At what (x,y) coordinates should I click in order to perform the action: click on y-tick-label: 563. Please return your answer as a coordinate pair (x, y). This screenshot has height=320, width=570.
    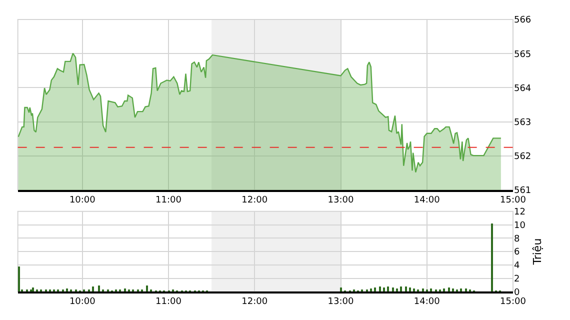
    Looking at the image, I should click on (523, 123).